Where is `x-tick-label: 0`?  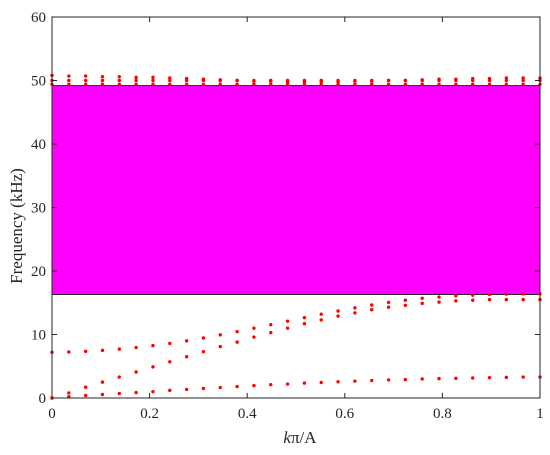 x-tick-label: 0 is located at coordinates (52, 414).